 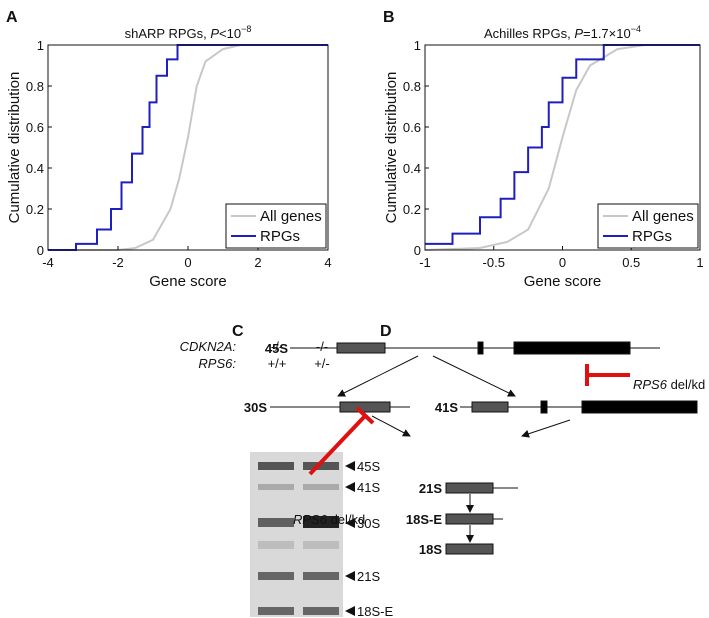 What do you see at coordinates (168, 33) in the screenshot?
I see `title-text: shARP RPGs,` at bounding box center [168, 33].